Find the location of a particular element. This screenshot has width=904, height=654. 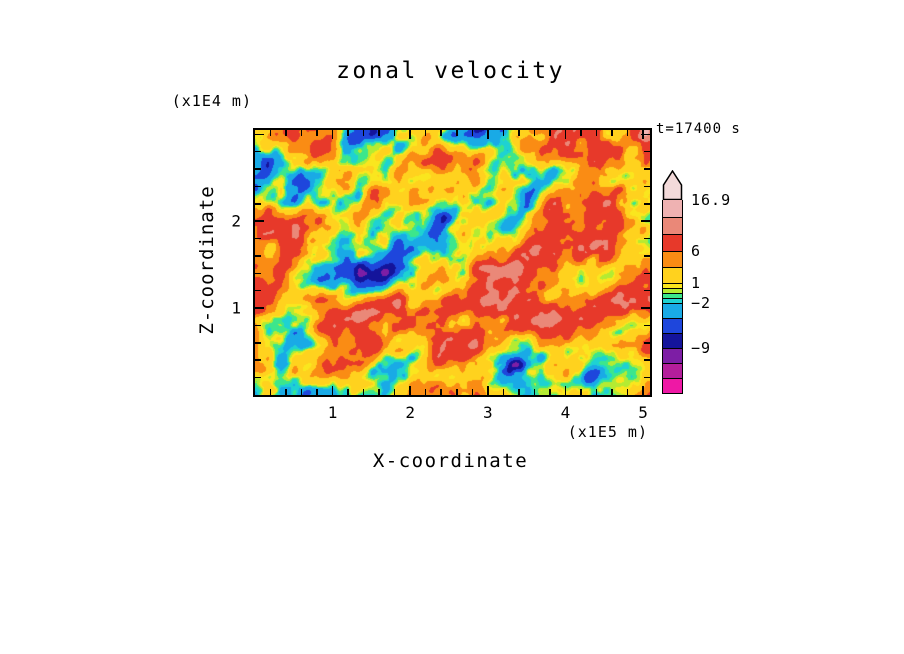

y-tick-label: 2 is located at coordinates (236, 221).